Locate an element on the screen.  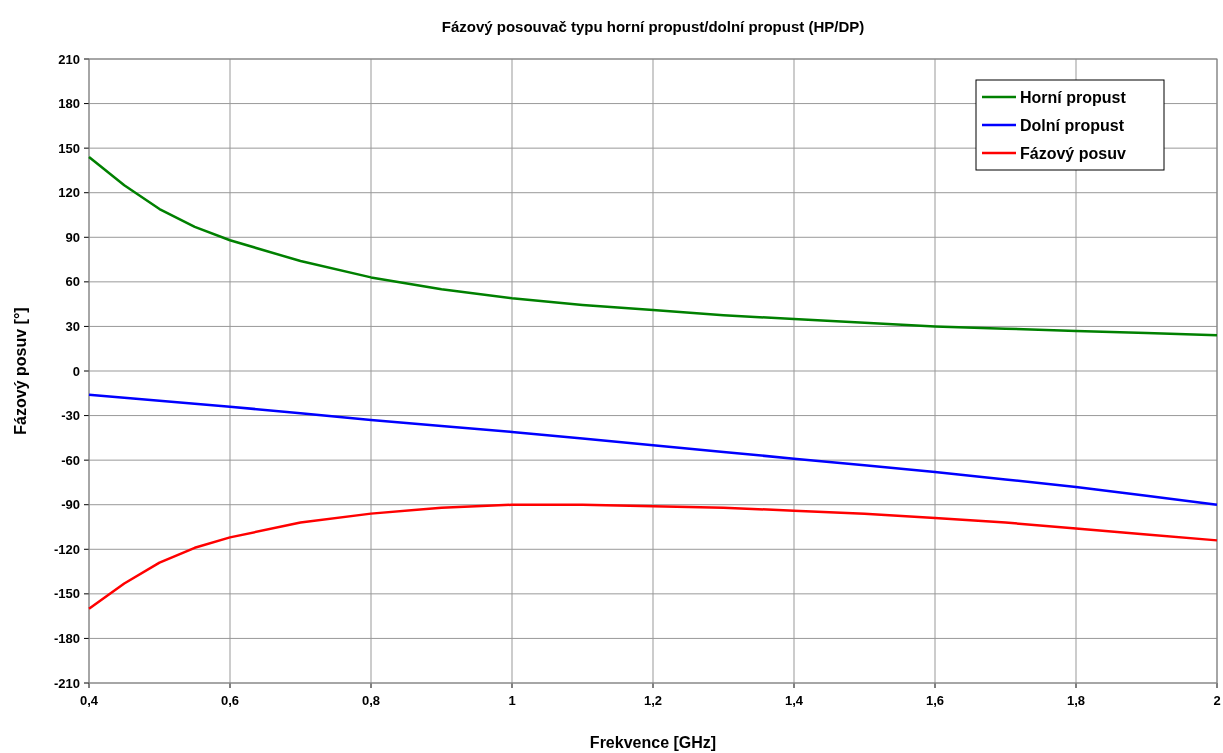
x-tick-label: 0,6 is located at coordinates (230, 700).